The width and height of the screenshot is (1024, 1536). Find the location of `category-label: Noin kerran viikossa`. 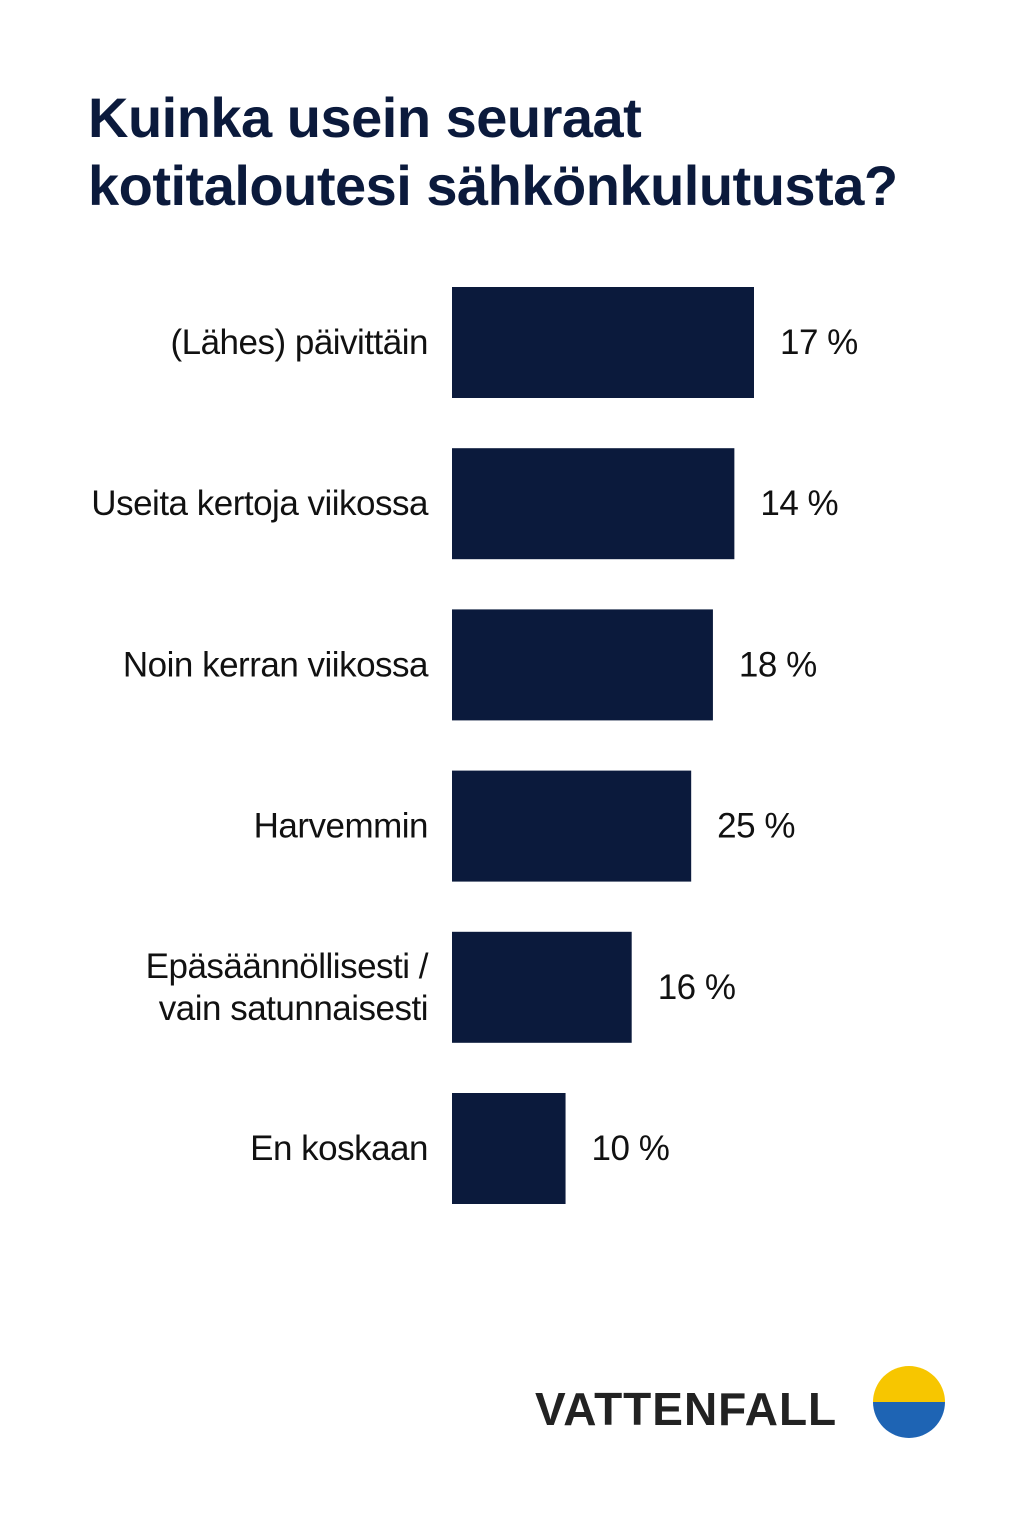

category-label: Noin kerran viikossa is located at coordinates (276, 664).